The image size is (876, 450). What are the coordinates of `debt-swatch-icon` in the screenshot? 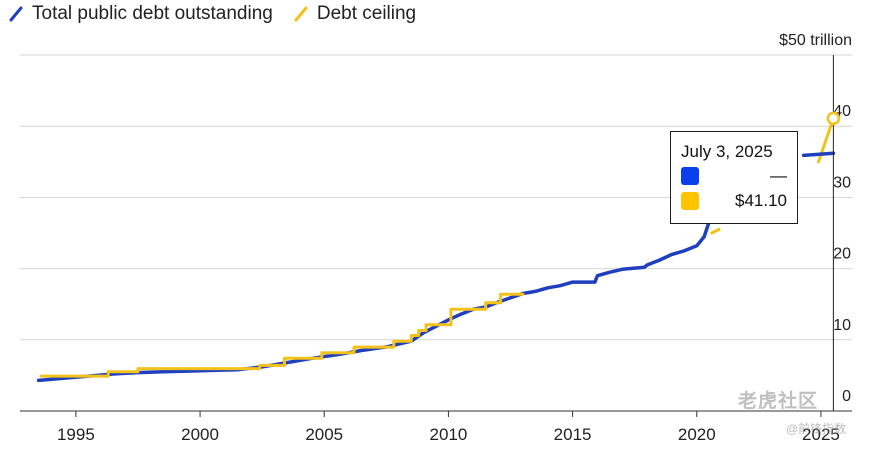 It's located at (690, 176).